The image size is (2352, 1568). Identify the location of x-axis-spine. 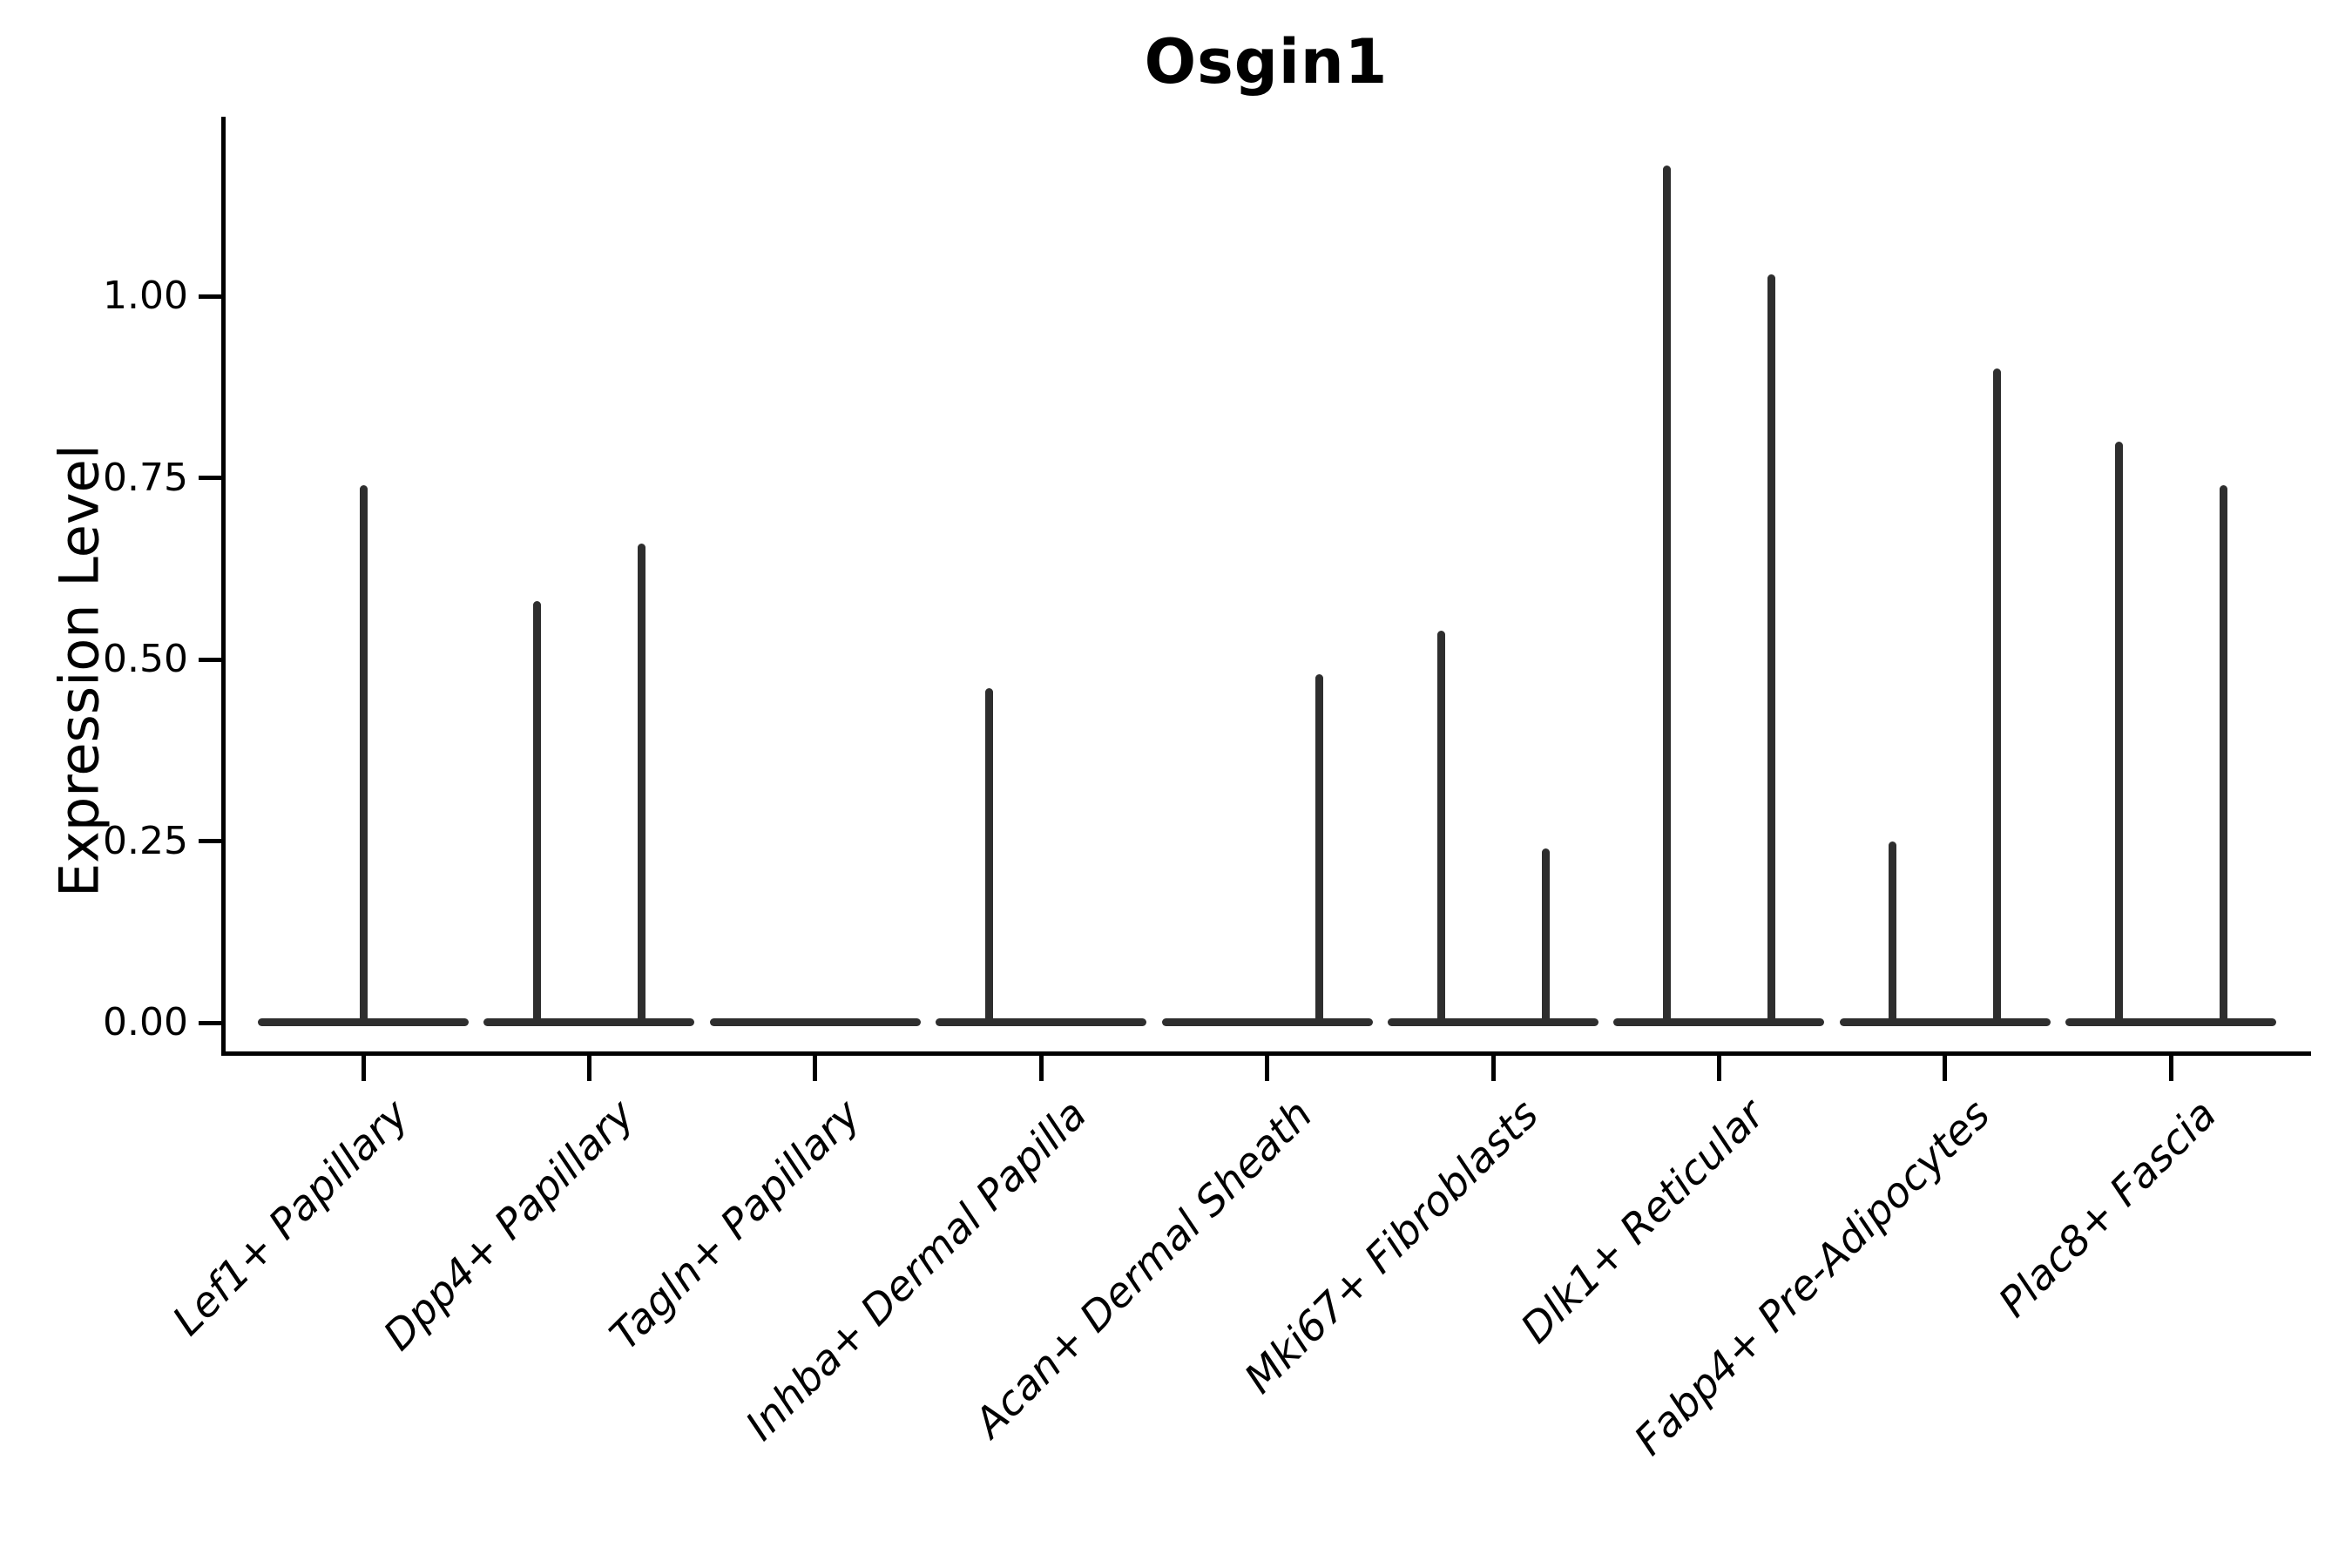
(1266, 1054).